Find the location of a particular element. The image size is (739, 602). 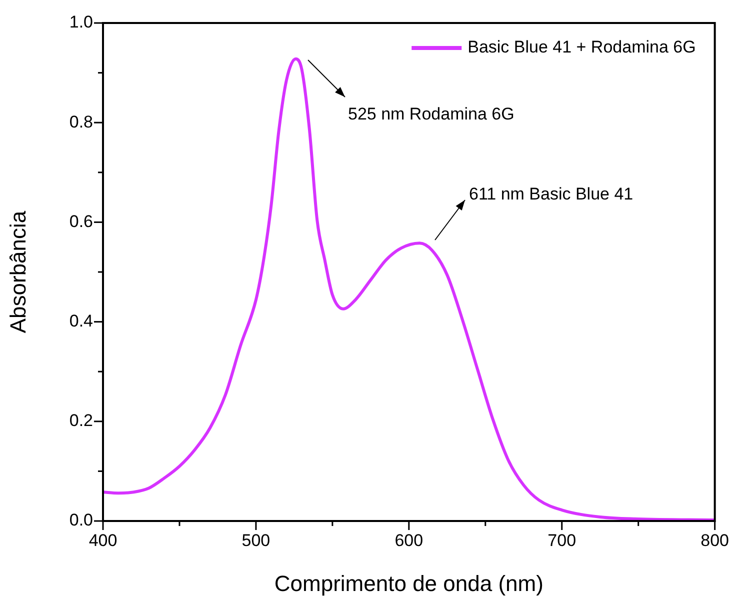

y-axis-title: Absorbância is located at coordinates (17, 272).